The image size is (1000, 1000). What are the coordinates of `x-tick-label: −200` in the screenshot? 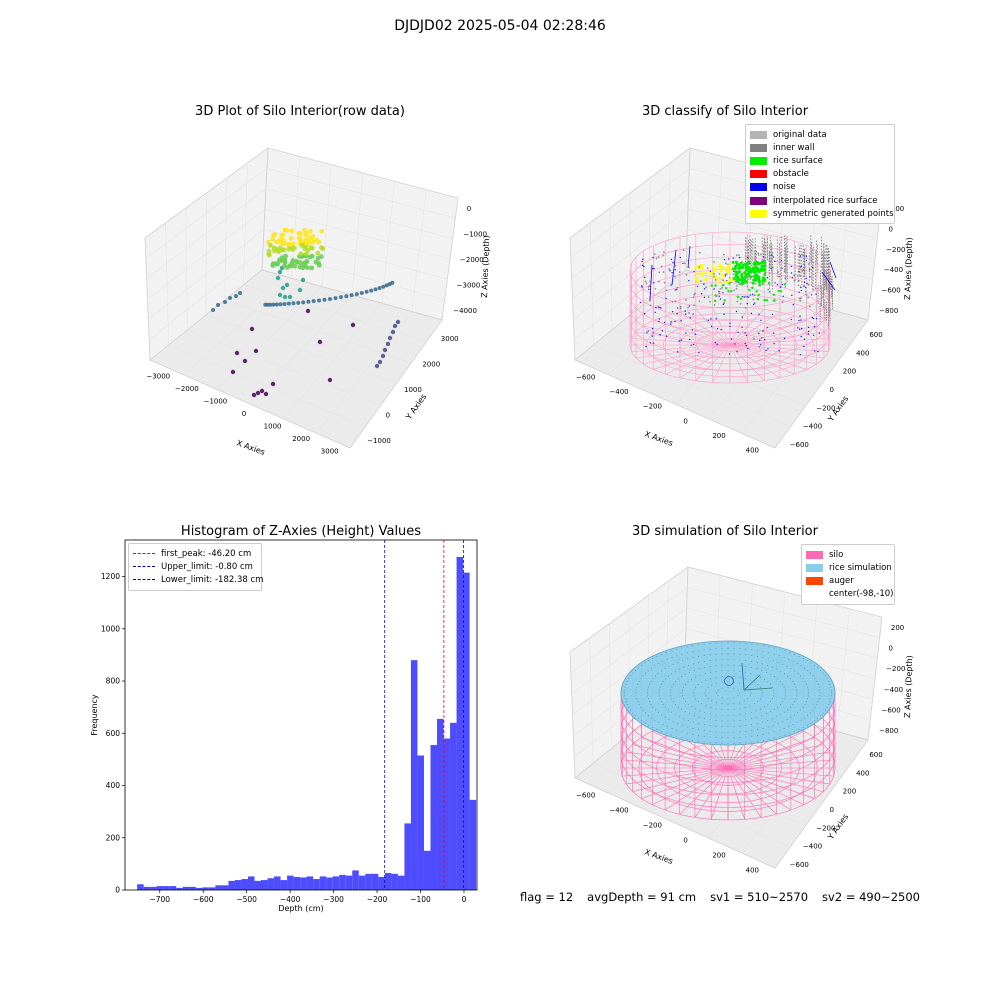 It's located at (652, 407).